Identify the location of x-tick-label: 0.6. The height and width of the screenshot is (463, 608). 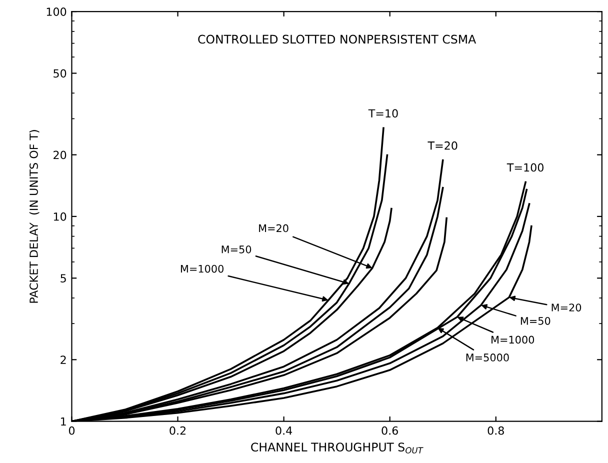
(390, 430).